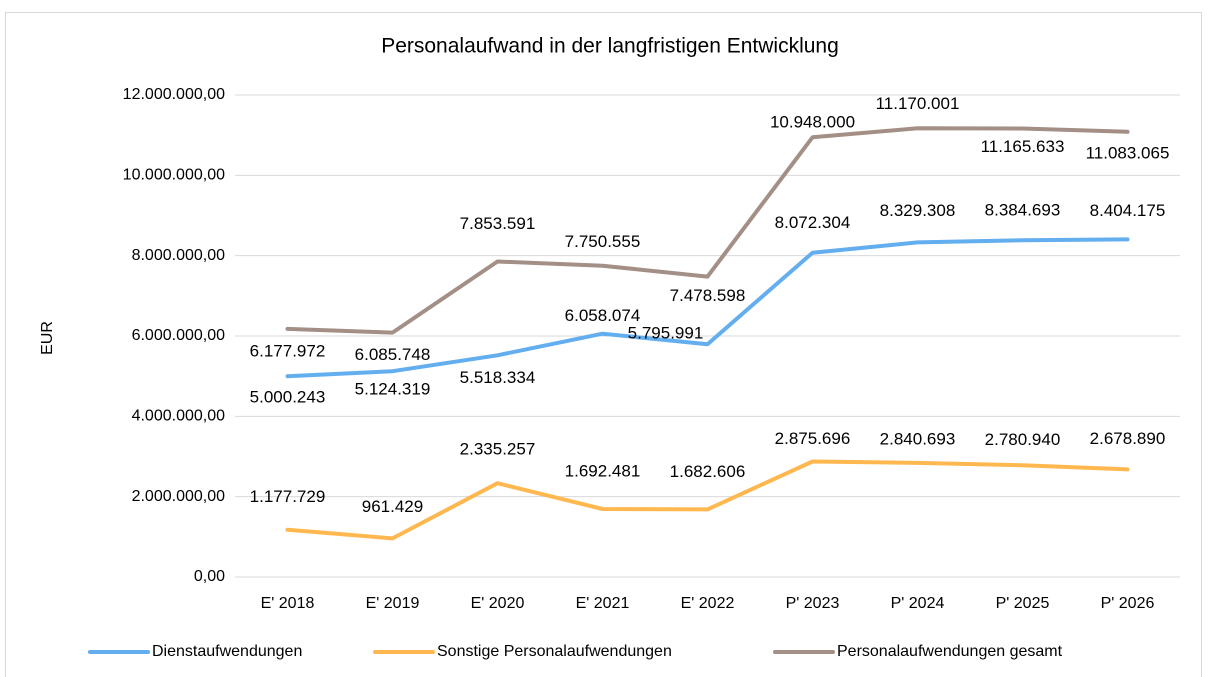  What do you see at coordinates (603, 315) in the screenshot?
I see `data-label: 6.058.074` at bounding box center [603, 315].